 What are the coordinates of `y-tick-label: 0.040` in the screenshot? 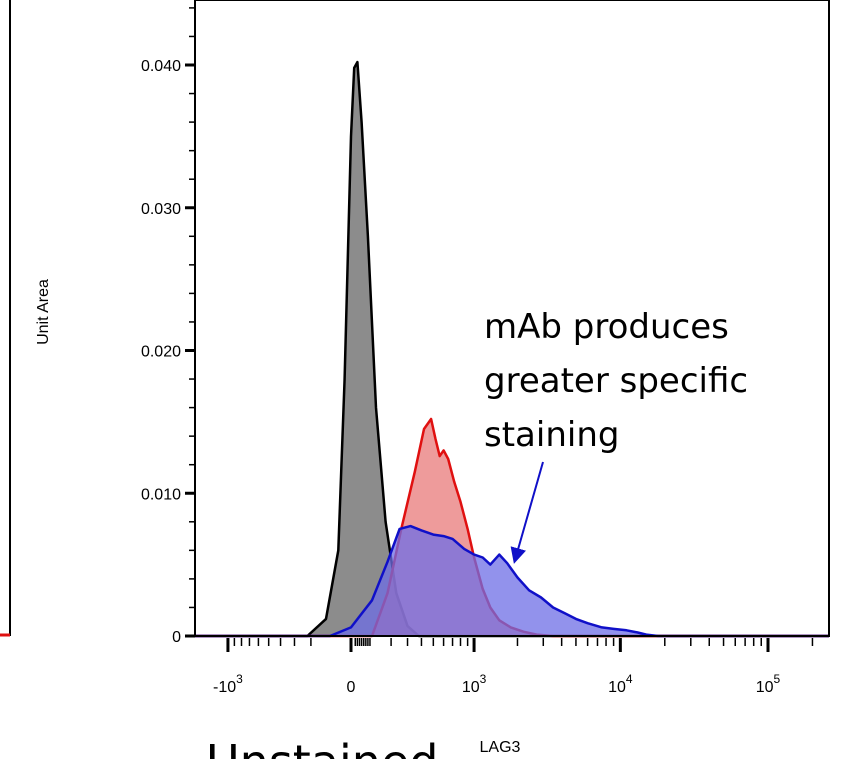 It's located at (161, 66).